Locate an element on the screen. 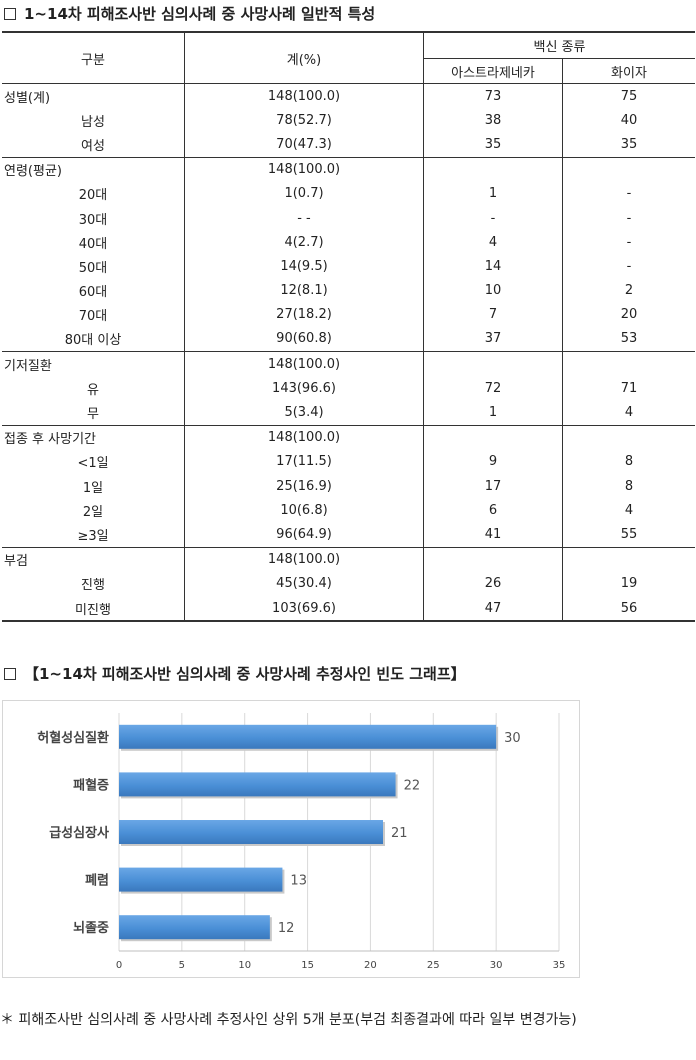  table-row: 30대 - --- is located at coordinates (348, 218).